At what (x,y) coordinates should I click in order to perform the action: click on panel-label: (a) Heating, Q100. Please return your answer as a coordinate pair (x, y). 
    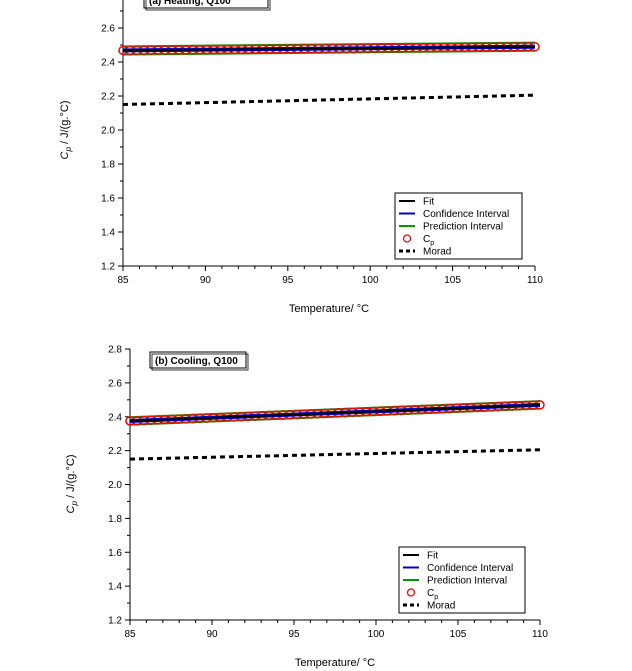
    Looking at the image, I should click on (190, 3).